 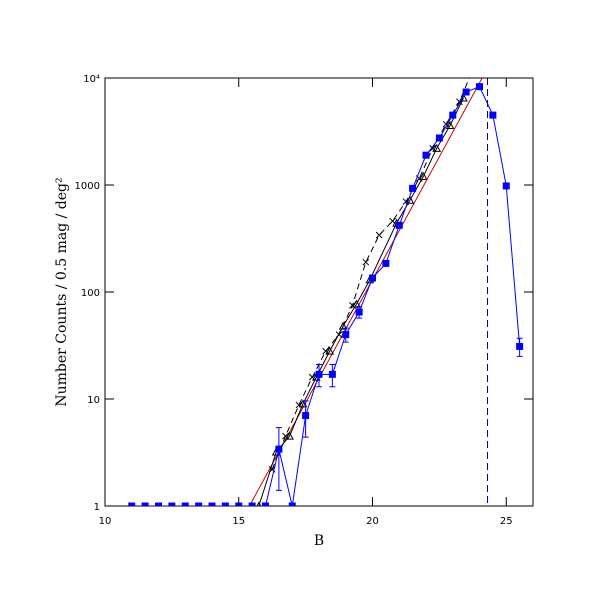 I want to click on x-axis-label: B, so click(x=319, y=541).